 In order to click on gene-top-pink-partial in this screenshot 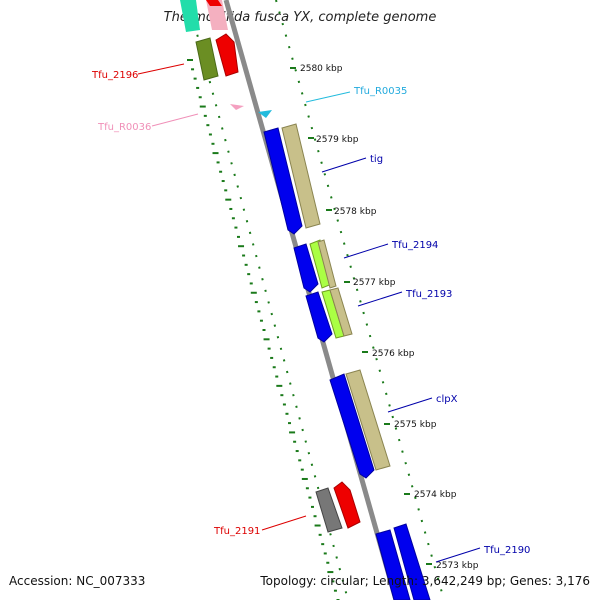, I will do `click(217, 15)`.